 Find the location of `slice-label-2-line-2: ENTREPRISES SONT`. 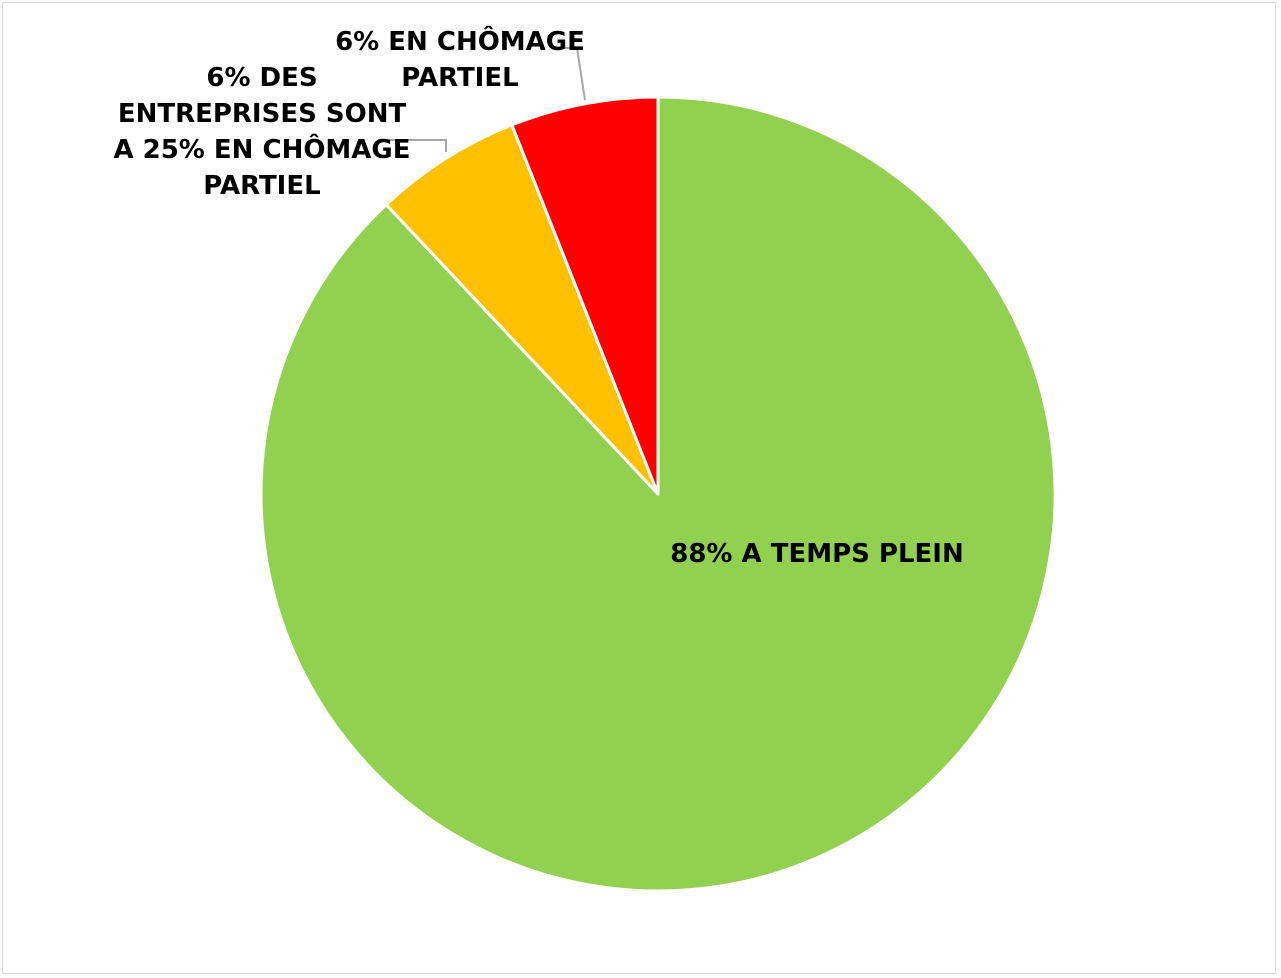

slice-label-2-line-2: ENTREPRISES SONT is located at coordinates (262, 114).